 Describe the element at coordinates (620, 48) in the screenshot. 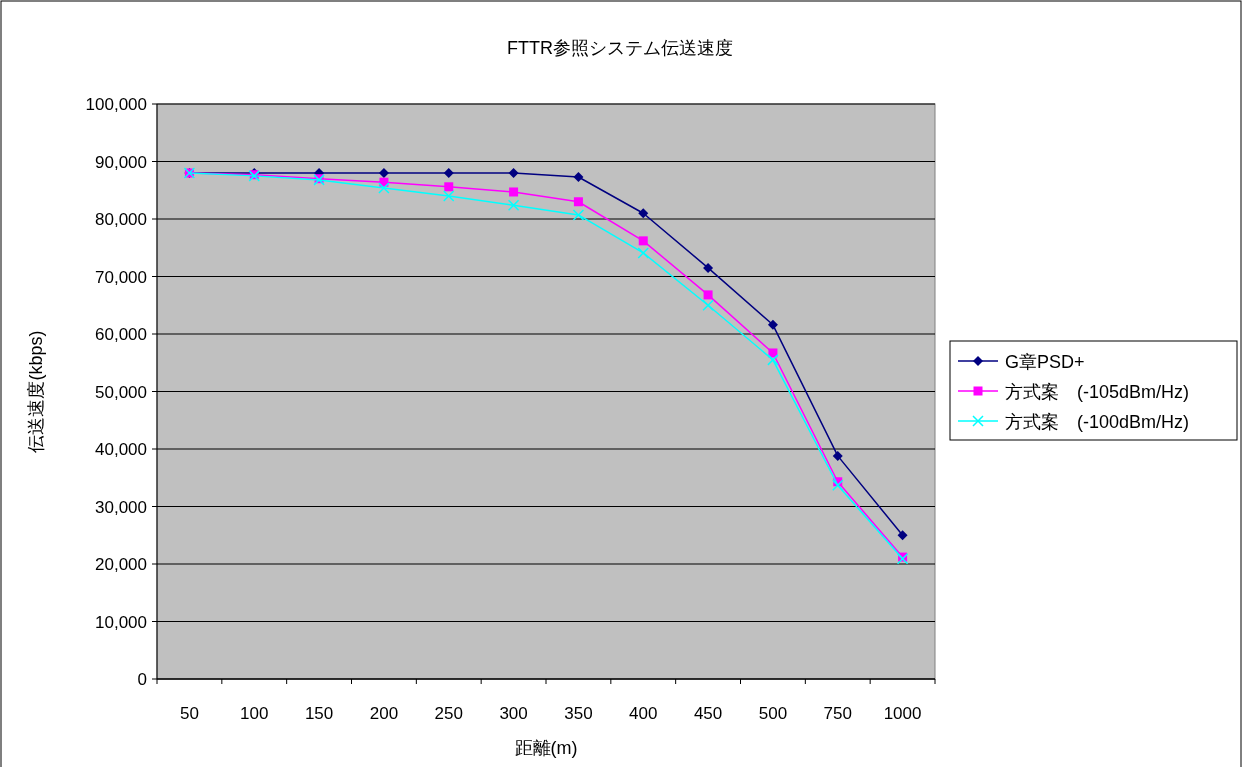

I see `chart-title: FTTR参照システム伝送速度` at that location.